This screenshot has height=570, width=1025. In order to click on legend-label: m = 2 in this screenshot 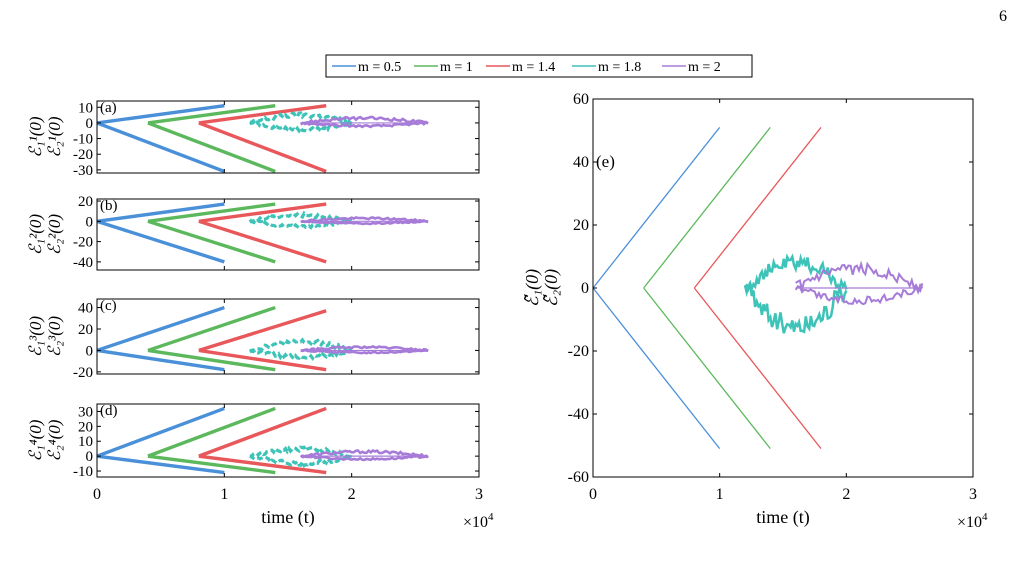, I will do `click(704, 67)`.